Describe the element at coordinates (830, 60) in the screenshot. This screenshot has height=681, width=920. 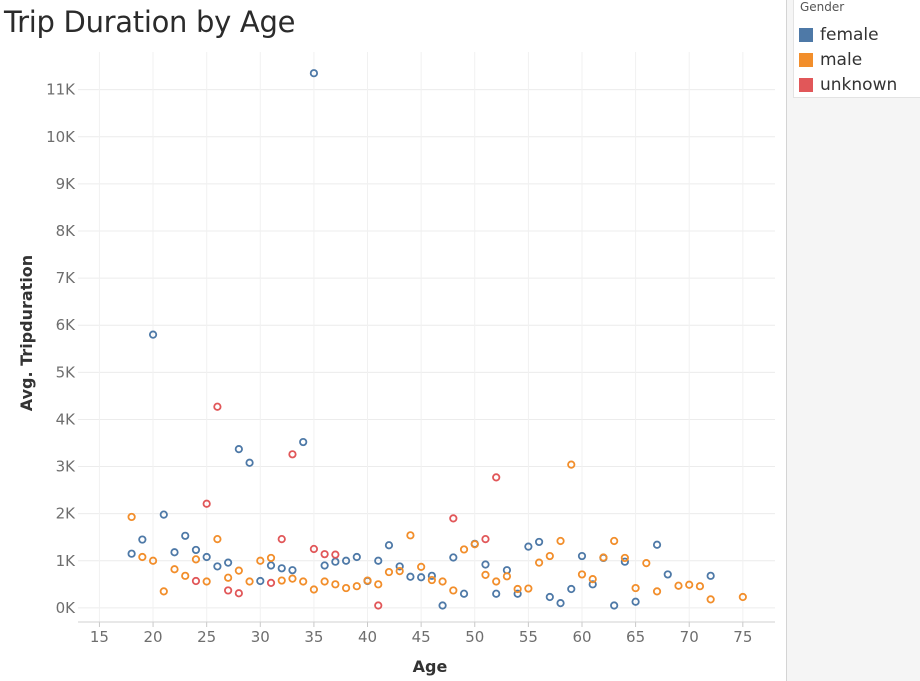
I see `legend-item-male: male` at that location.